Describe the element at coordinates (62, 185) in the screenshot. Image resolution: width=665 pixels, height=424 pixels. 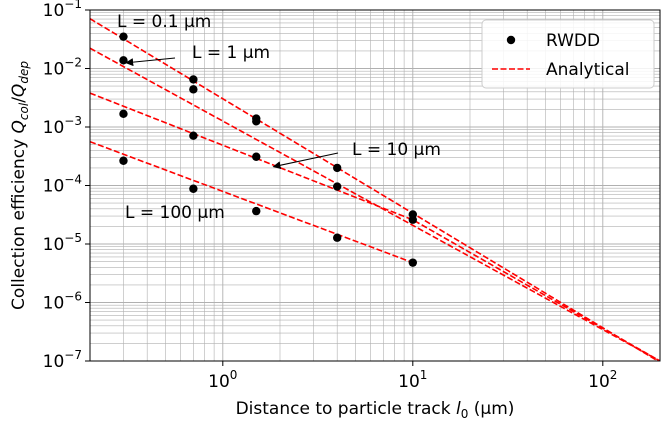
I see `y-tick-label: 10⁻⁴` at that location.